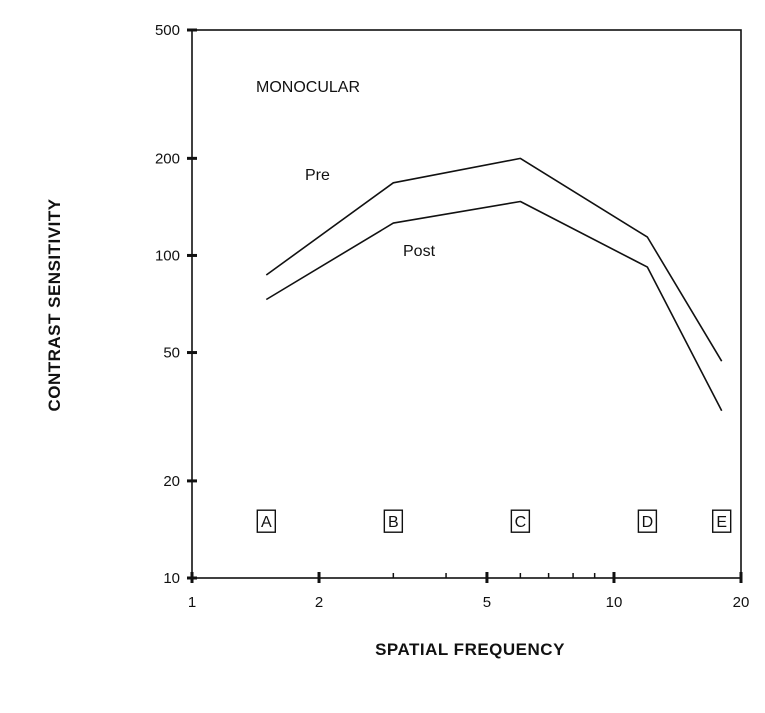 Image resolution: width=765 pixels, height=713 pixels. What do you see at coordinates (171, 578) in the screenshot?
I see `y-tick-label-10: 10` at bounding box center [171, 578].